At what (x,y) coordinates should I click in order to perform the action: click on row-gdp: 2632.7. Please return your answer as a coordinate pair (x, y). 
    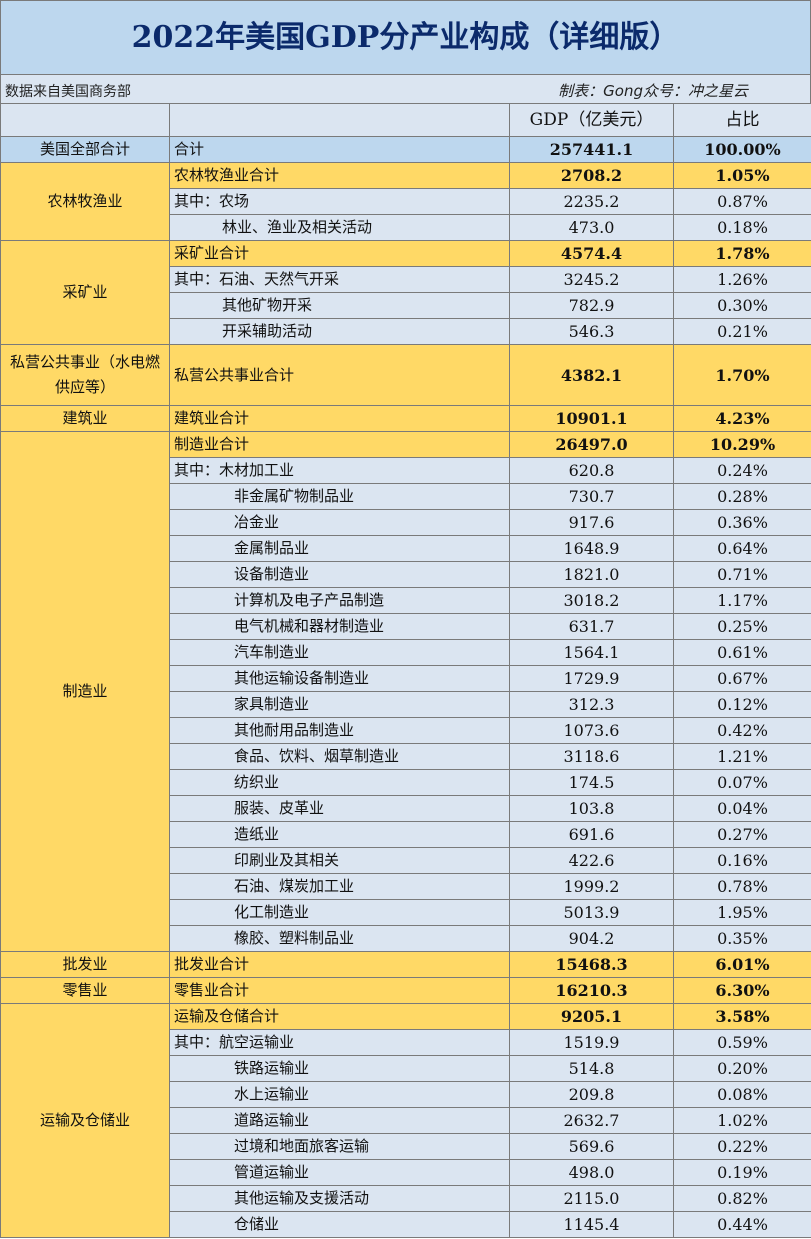
    Looking at the image, I should click on (591, 1120).